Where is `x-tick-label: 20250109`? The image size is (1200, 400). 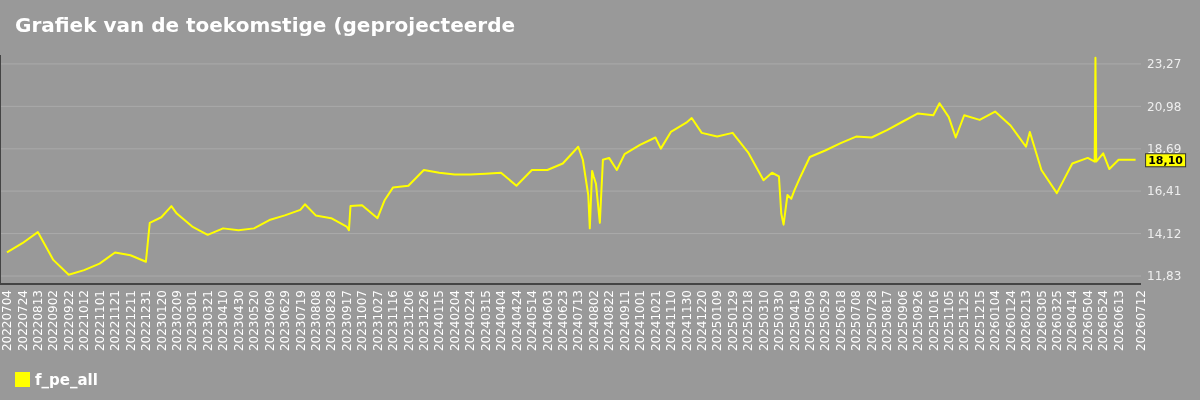
x-tick-label: 20250109 is located at coordinates (717, 321).